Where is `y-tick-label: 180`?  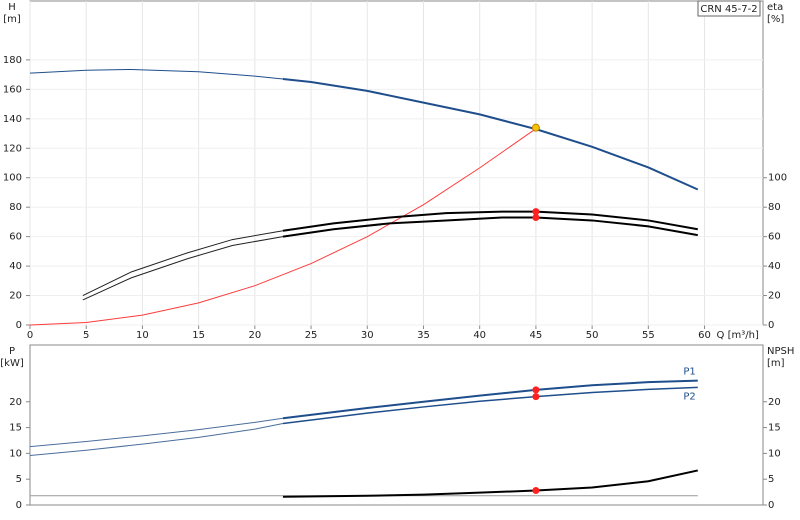 y-tick-label: 180 is located at coordinates (12, 60).